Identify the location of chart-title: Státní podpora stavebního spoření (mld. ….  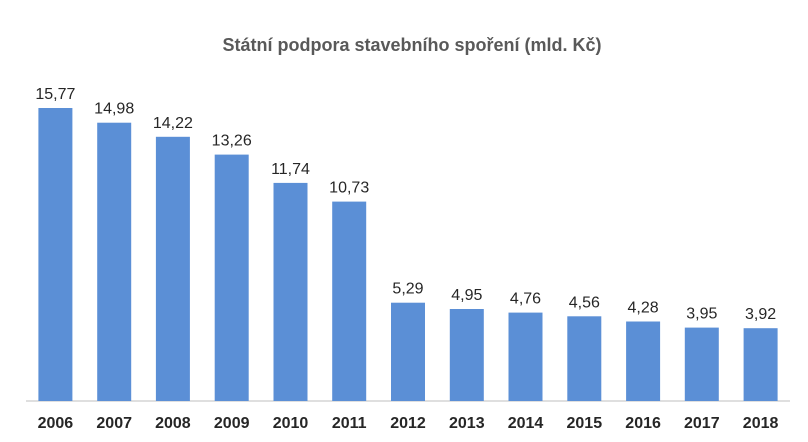
(411, 45).